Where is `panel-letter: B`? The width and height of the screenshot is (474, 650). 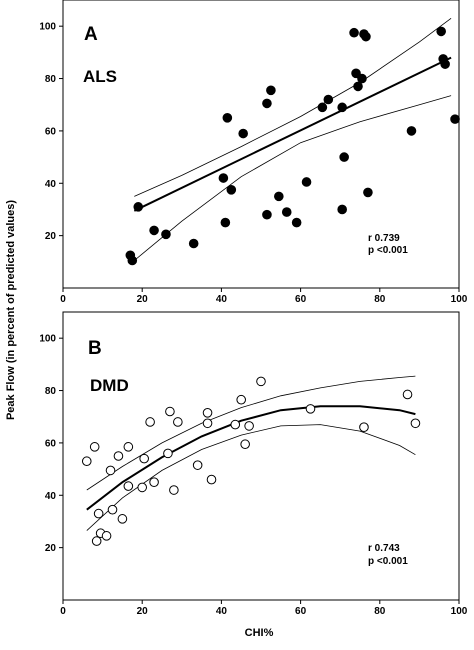 panel-letter: B is located at coordinates (95, 348).